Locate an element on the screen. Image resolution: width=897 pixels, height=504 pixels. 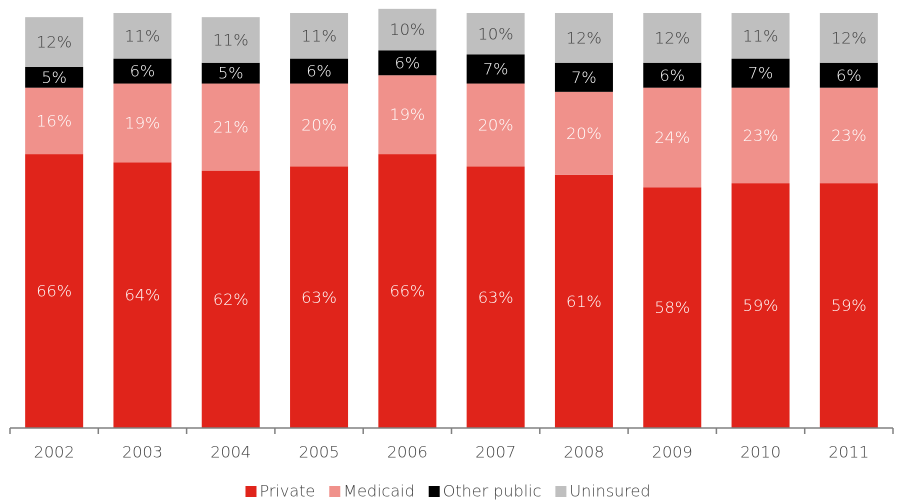
data-label: 24% is located at coordinates (672, 137).